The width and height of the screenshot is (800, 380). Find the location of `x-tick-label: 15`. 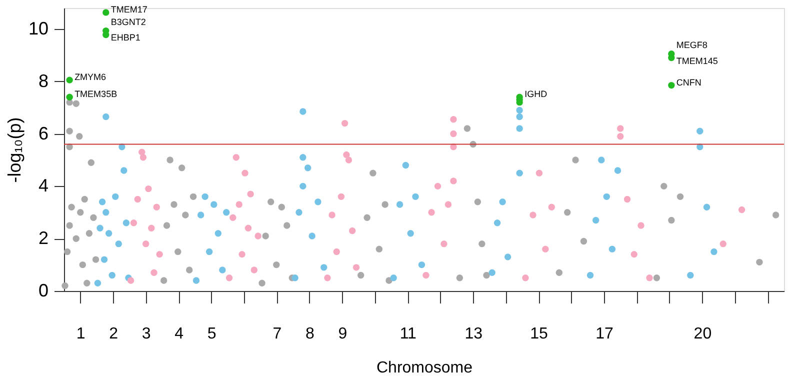

x-tick-label: 15 is located at coordinates (539, 334).